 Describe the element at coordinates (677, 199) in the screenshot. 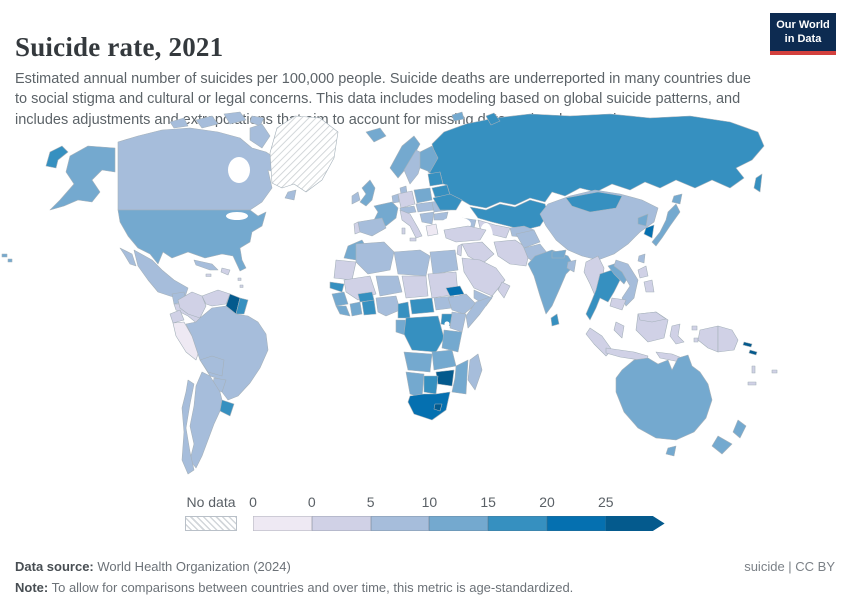

I see `country-japan-hokkaido` at that location.